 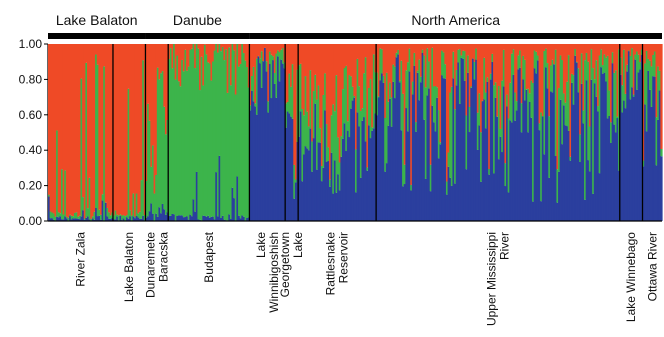 I want to click on population-label: Lake Winnibigoshish, so click(x=267, y=272).